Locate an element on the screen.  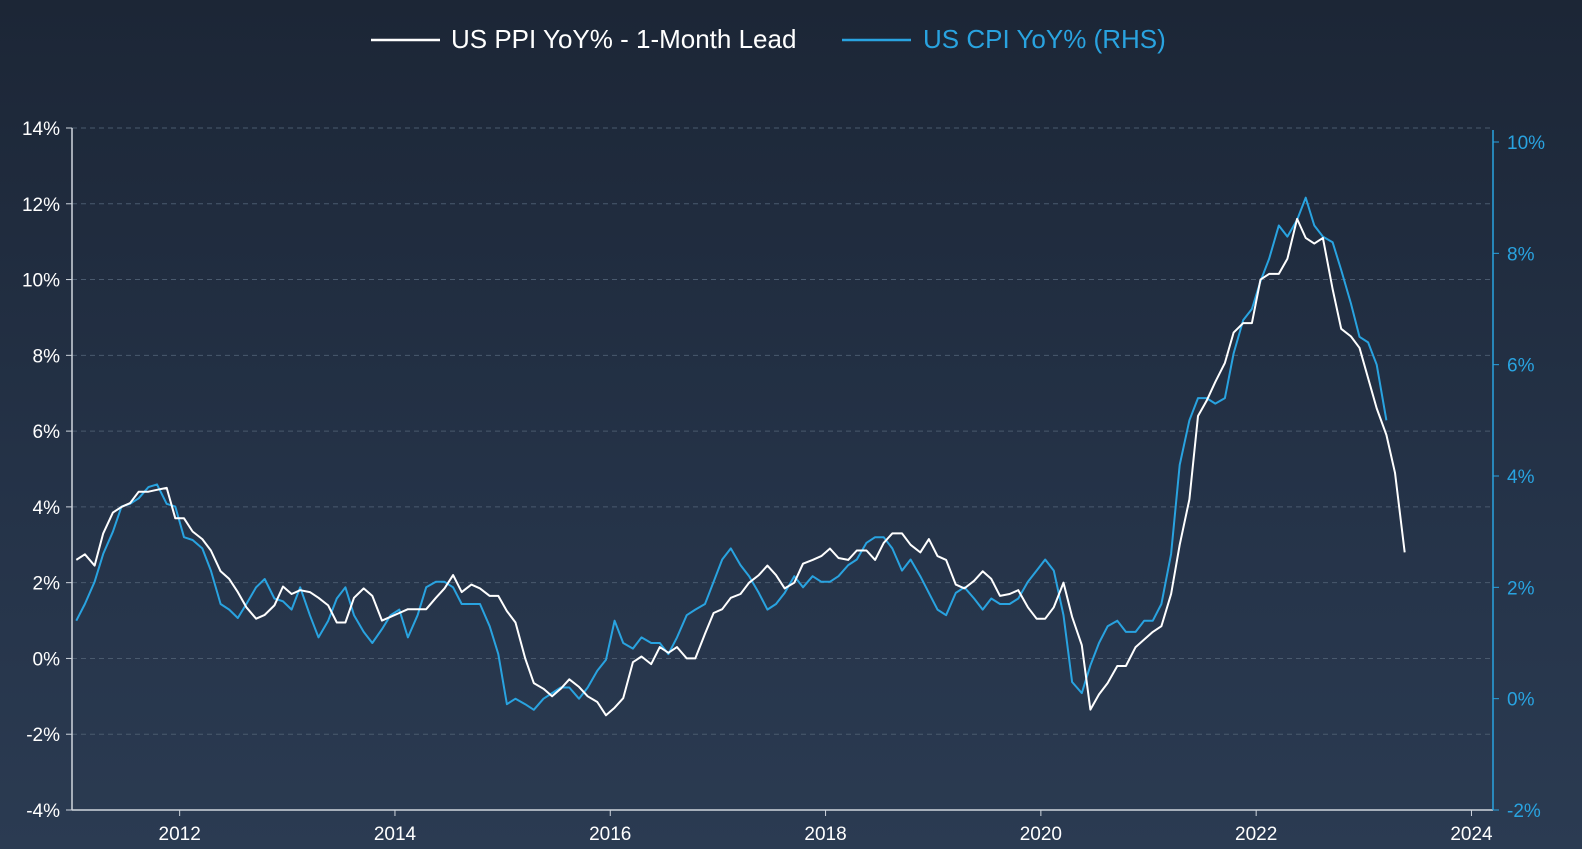
y-left-tick-label: -2% is located at coordinates (43, 735).